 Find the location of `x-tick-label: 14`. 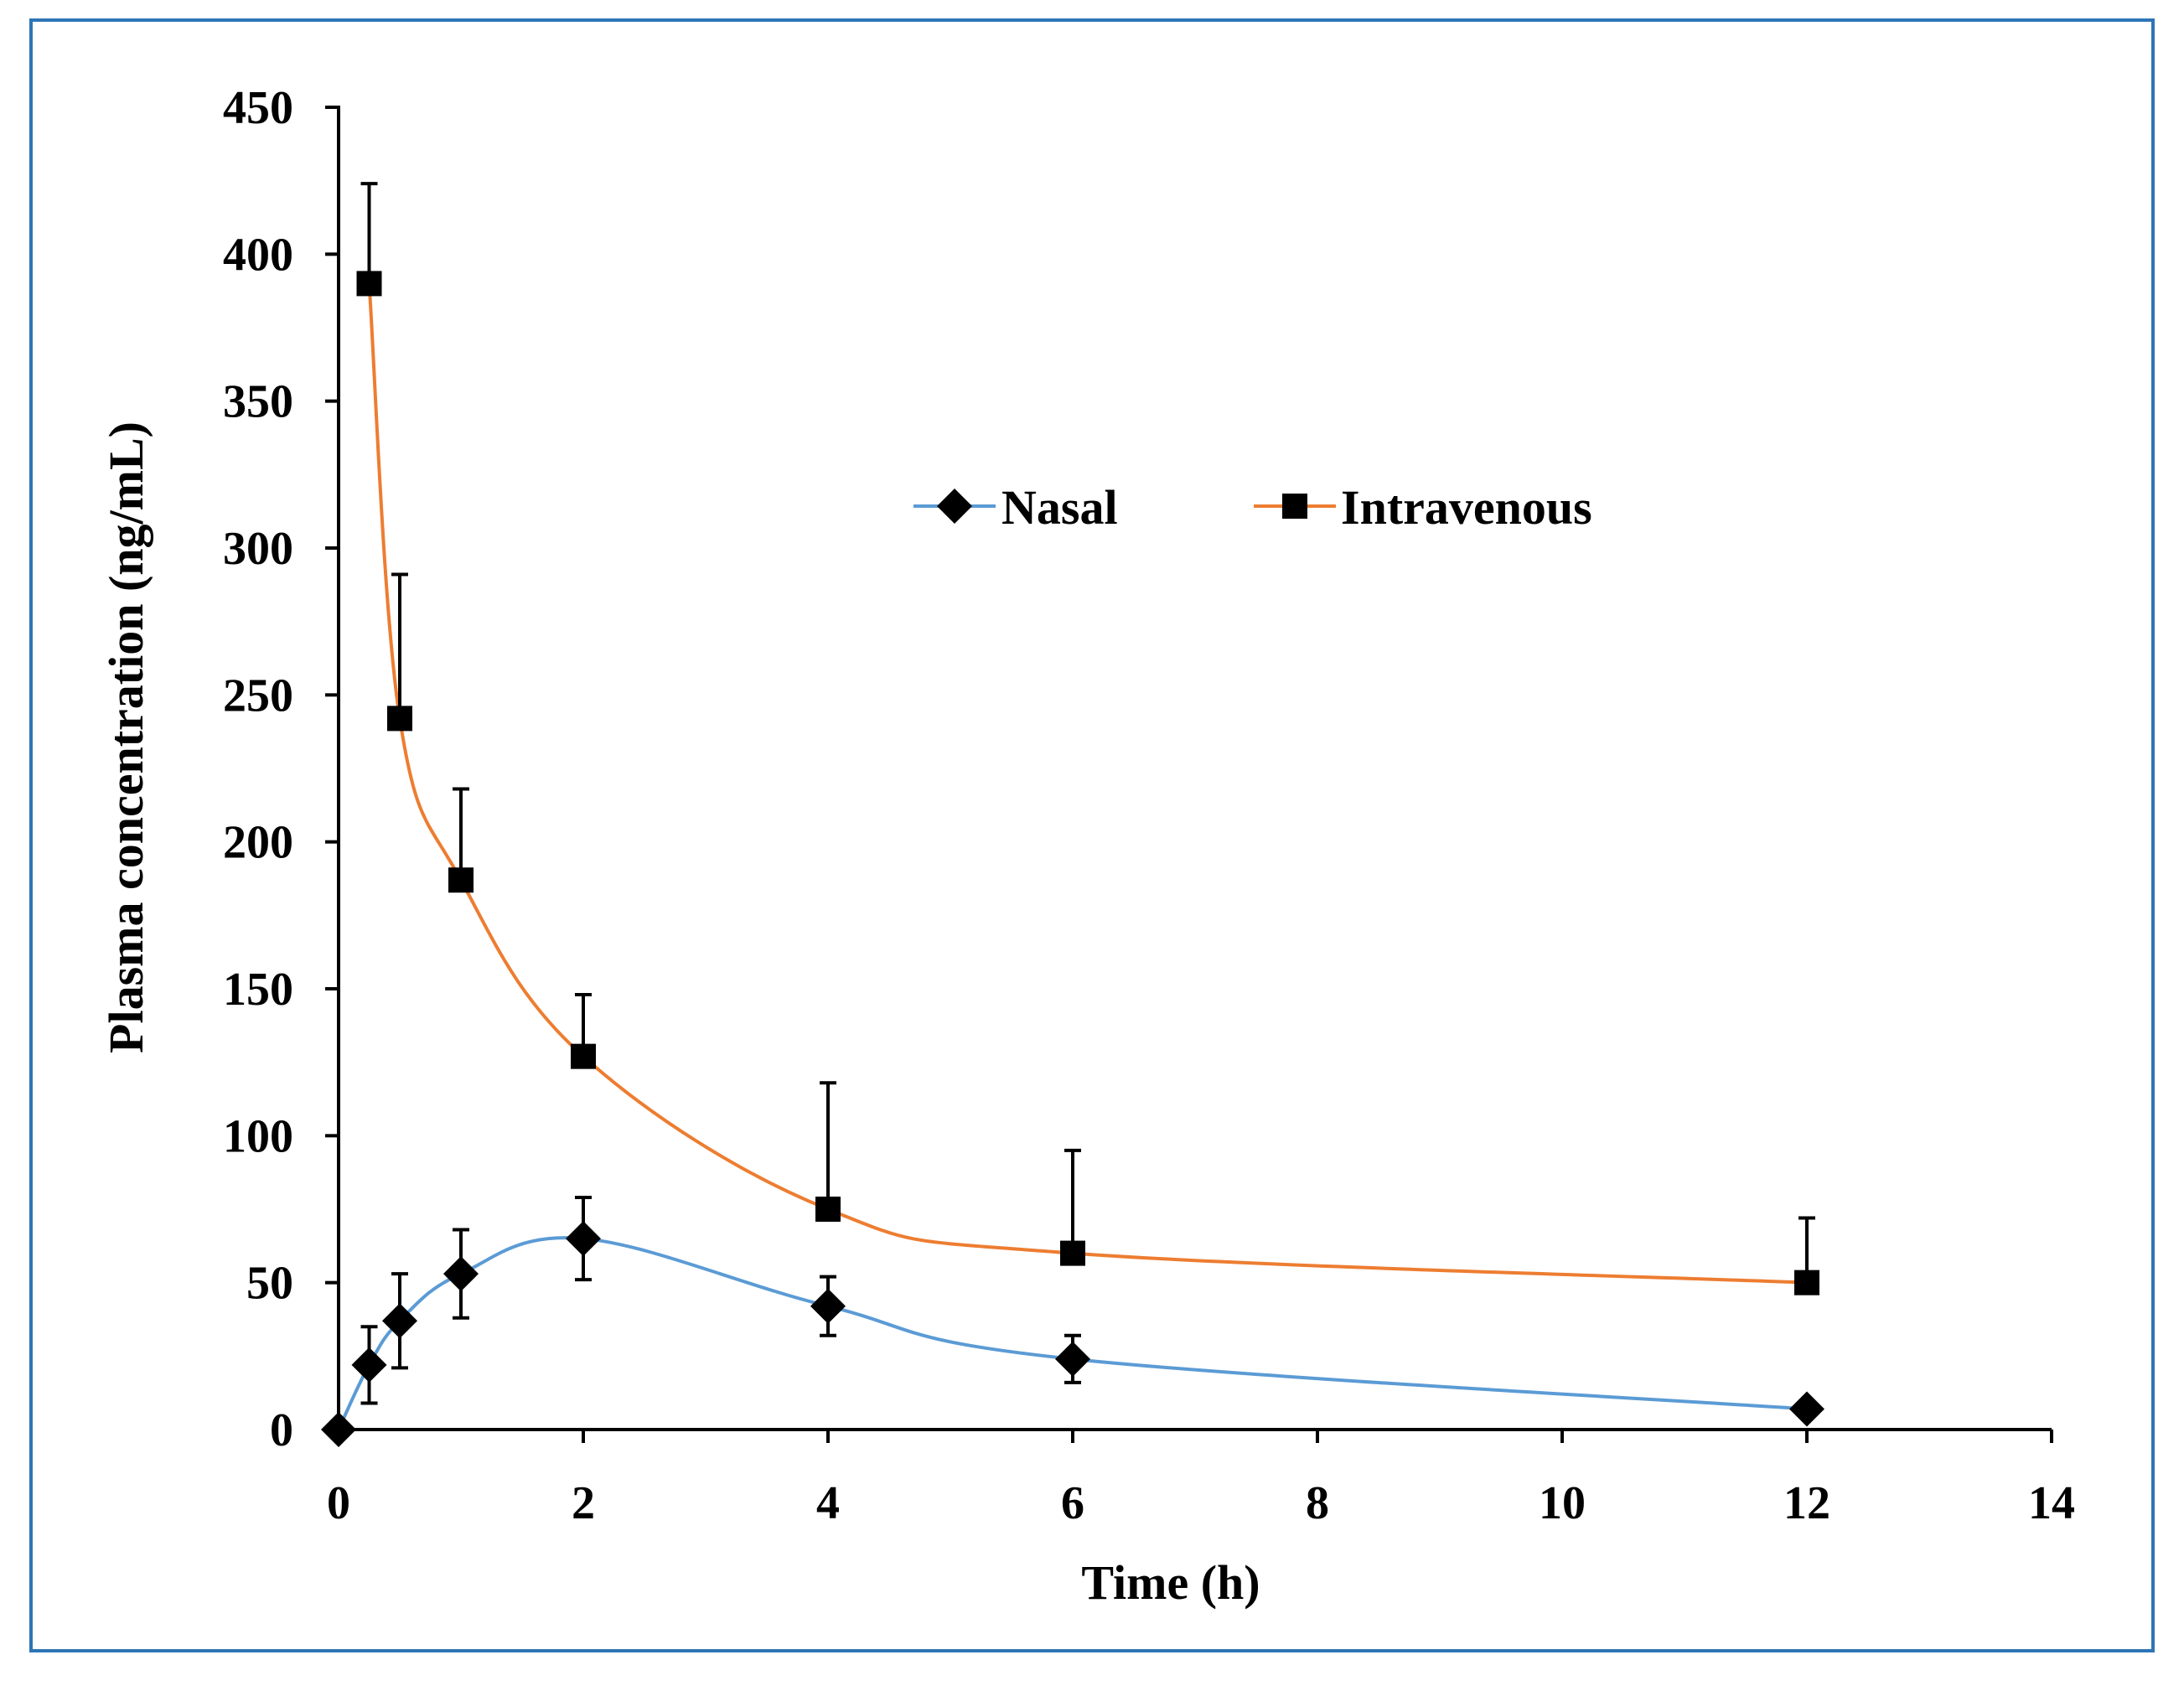

x-tick-label: 14 is located at coordinates (2051, 1503).